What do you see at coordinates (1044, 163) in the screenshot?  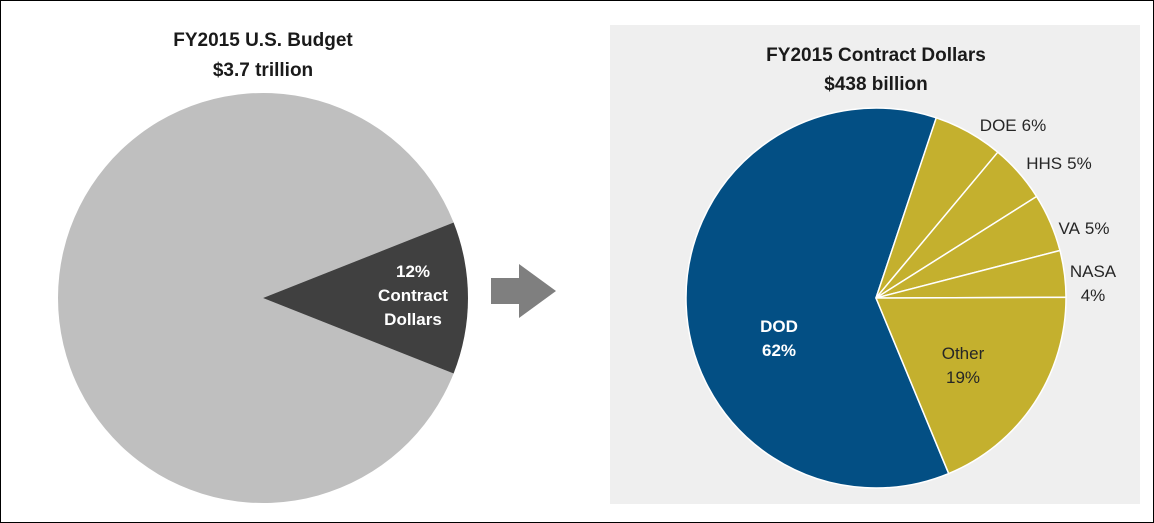 I see `slice-name: HHS` at bounding box center [1044, 163].